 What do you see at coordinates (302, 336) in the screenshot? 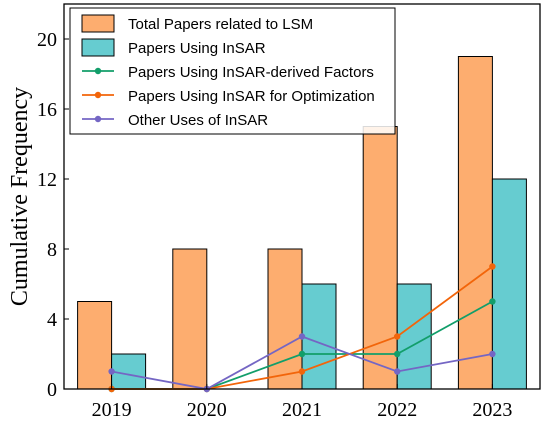
I see `point-series-3-2021` at bounding box center [302, 336].